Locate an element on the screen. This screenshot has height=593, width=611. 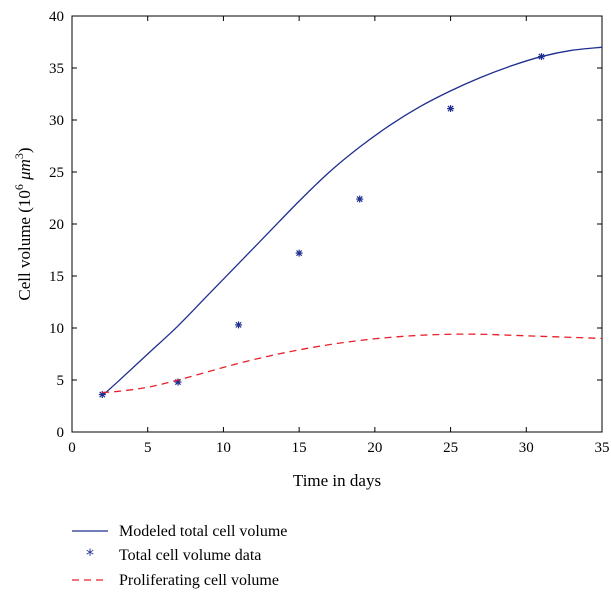
x-tick-label: 30 is located at coordinates (526, 448).